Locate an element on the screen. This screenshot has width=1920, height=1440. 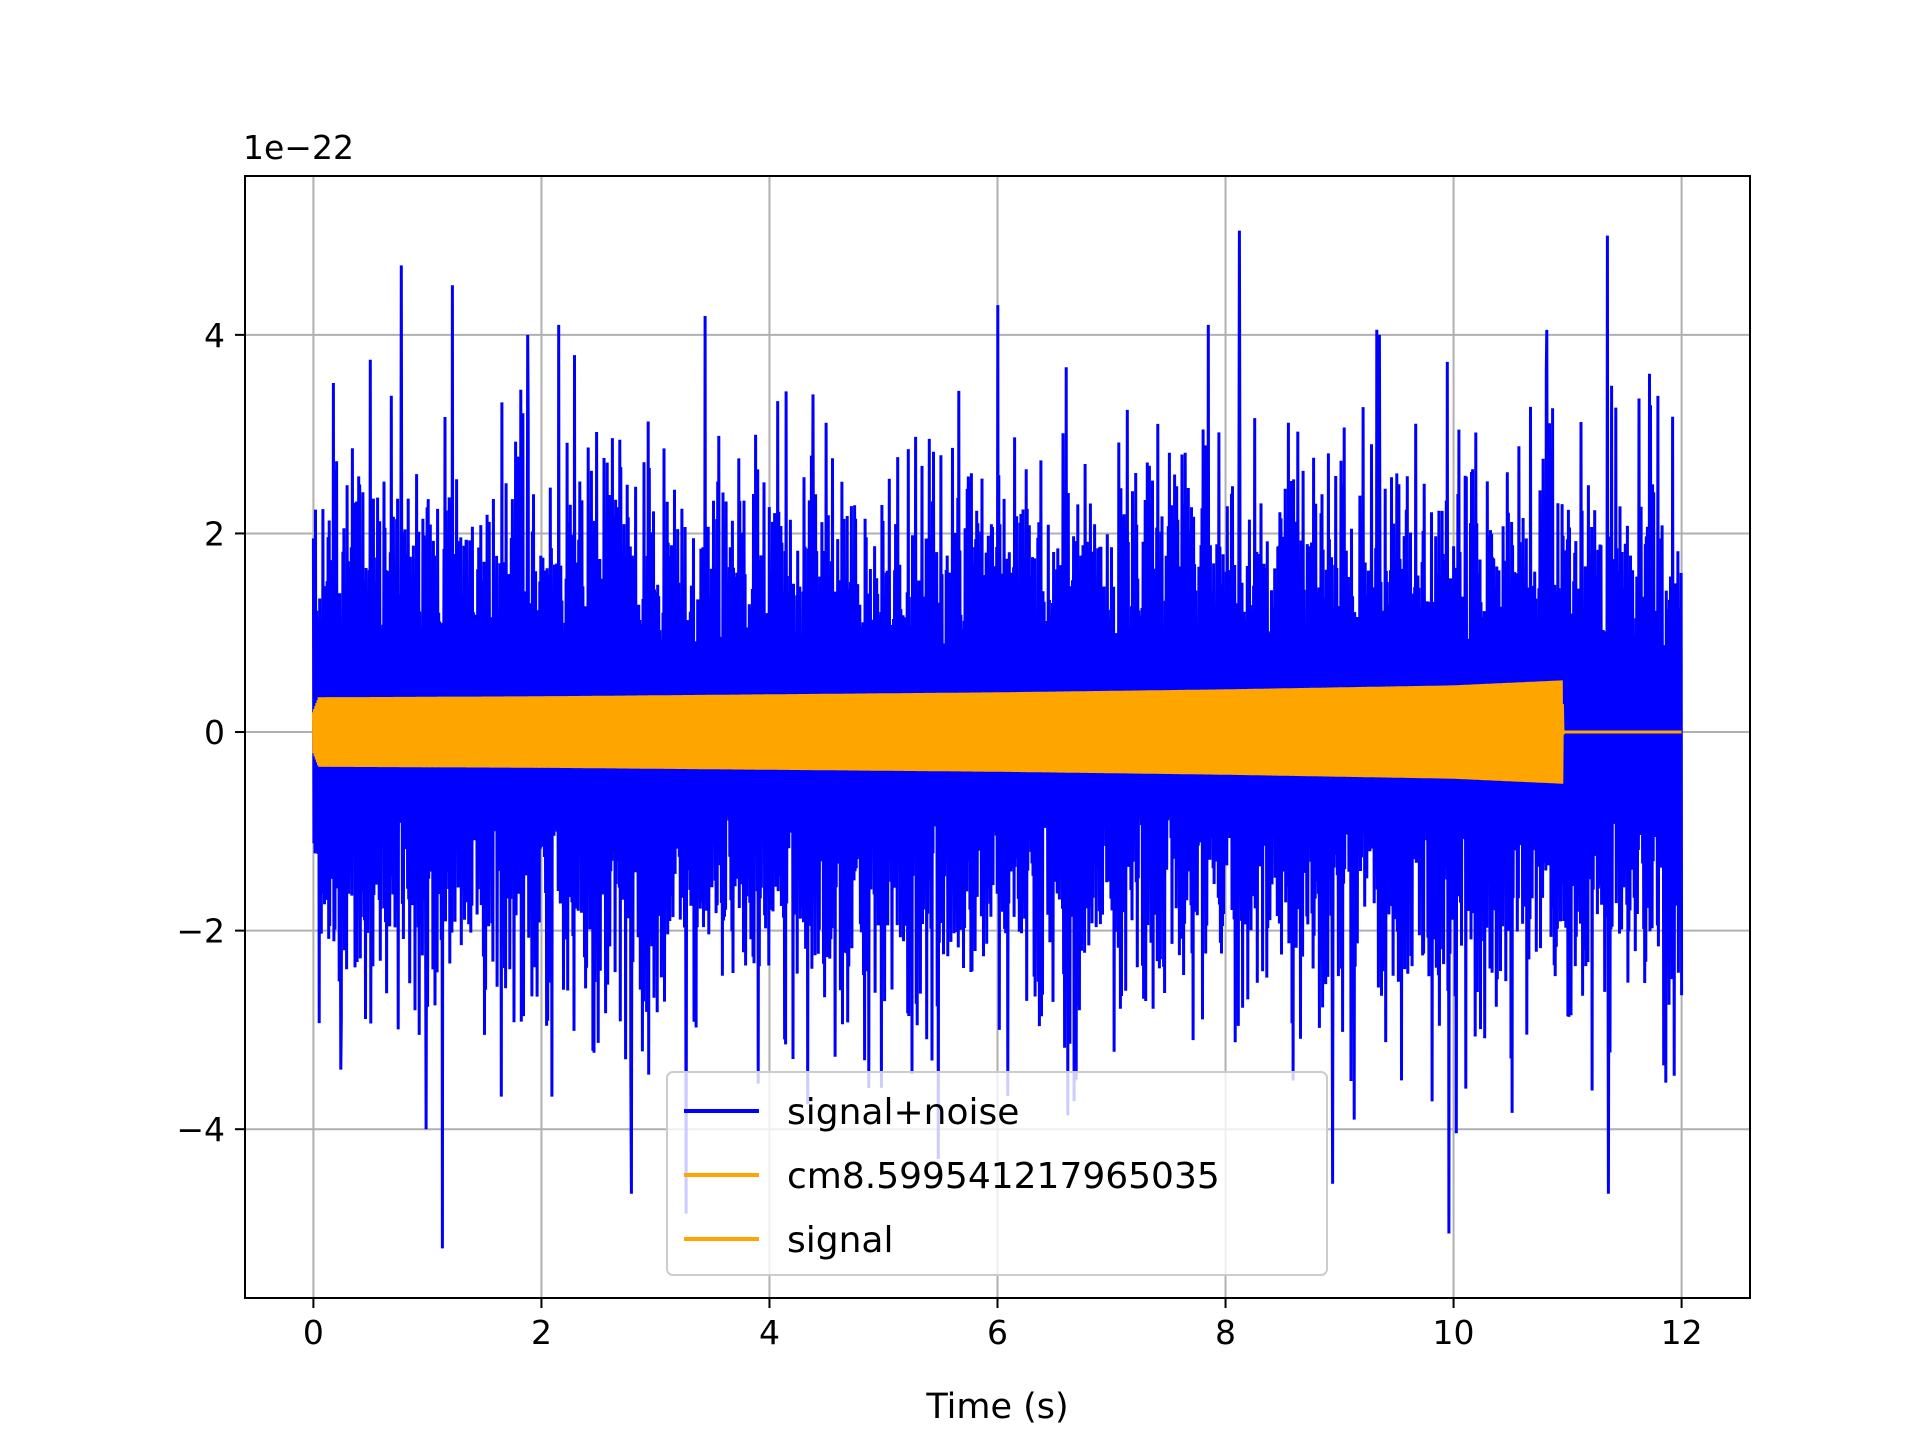
x-tick-label: 0 is located at coordinates (313, 1332).